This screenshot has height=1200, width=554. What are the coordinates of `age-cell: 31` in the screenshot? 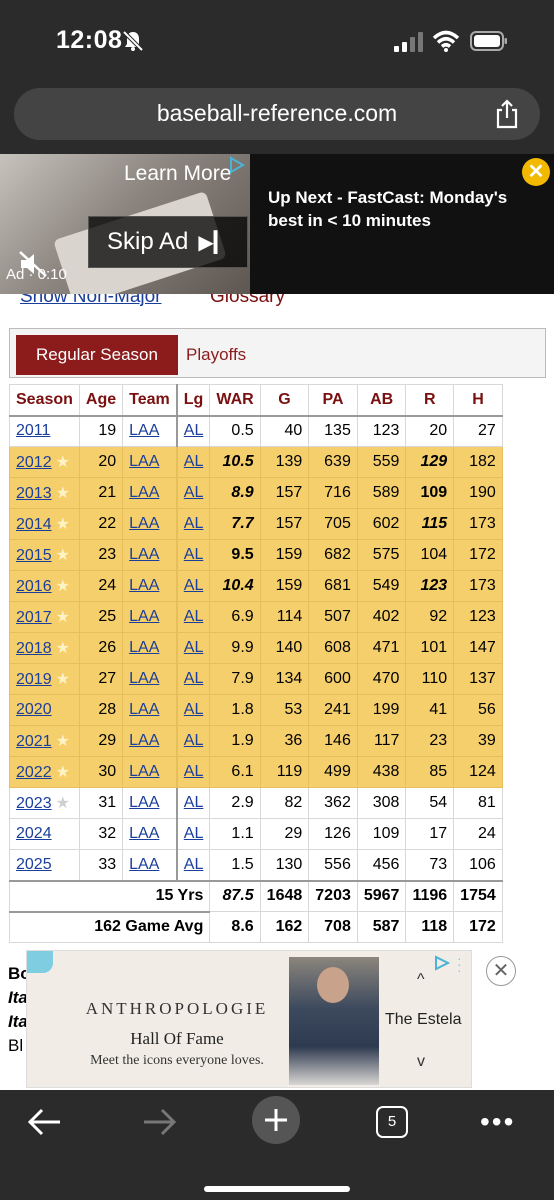 It's located at (101, 803).